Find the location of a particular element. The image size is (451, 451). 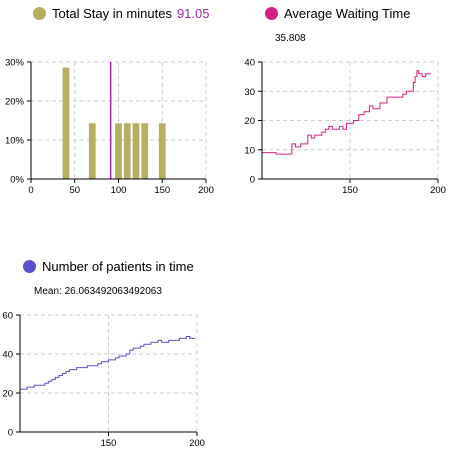

x-tick-label: 100 is located at coordinates (119, 190).